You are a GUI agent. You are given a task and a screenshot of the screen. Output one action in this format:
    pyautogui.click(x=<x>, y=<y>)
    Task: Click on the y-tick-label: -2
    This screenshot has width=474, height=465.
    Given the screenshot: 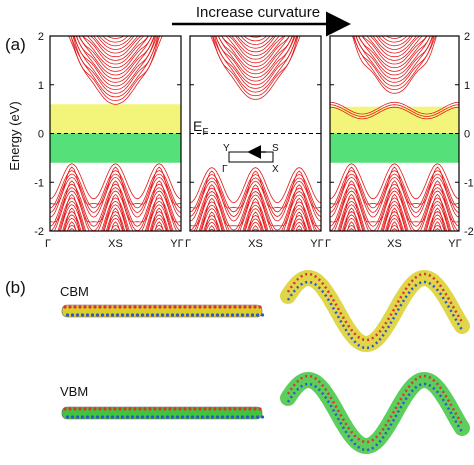 What is the action you would take?
    pyautogui.click(x=39, y=232)
    